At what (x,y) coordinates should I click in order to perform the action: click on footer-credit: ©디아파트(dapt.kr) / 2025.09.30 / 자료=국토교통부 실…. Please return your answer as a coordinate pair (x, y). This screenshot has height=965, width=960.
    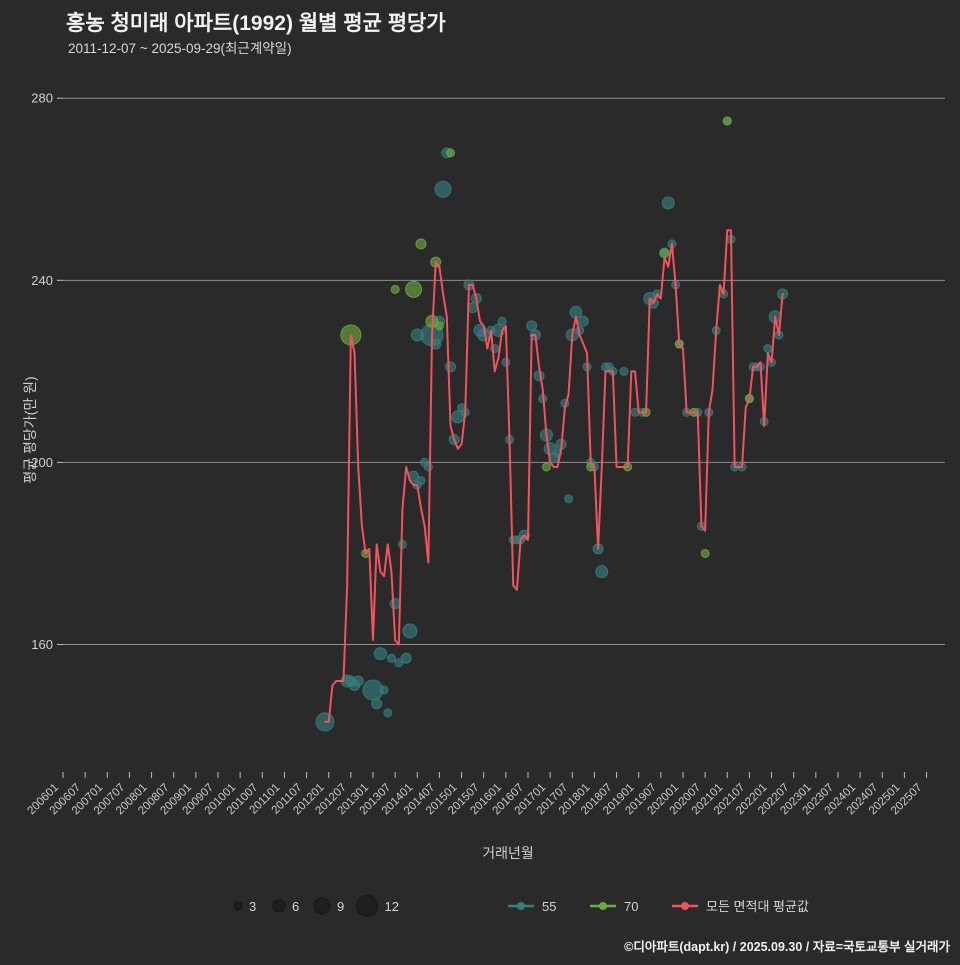
    Looking at the image, I should click on (787, 946).